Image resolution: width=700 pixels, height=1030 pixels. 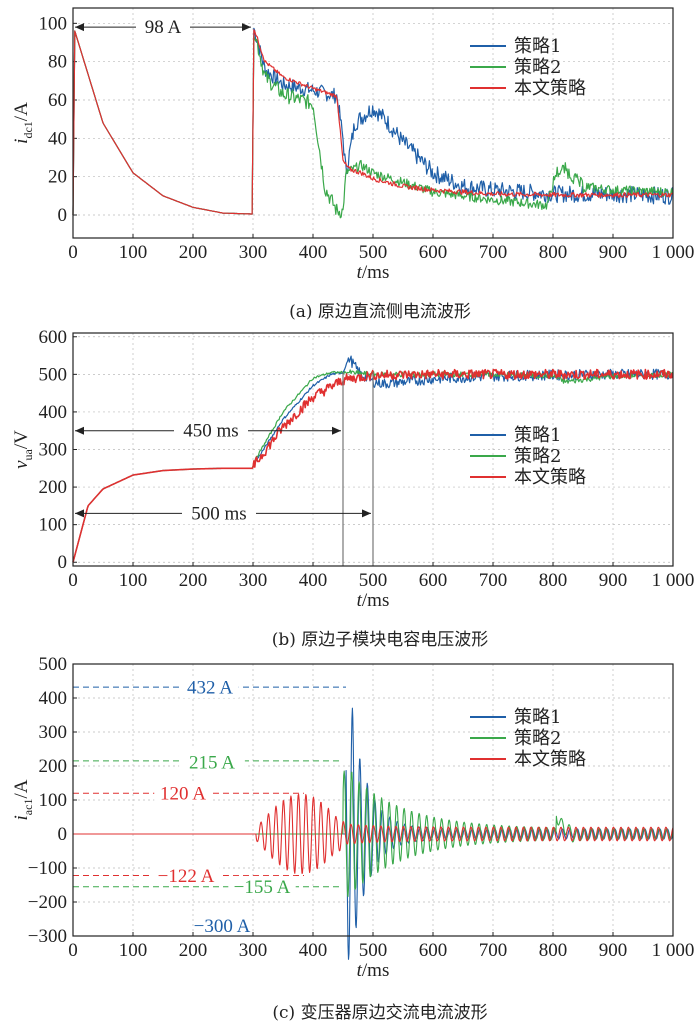 What do you see at coordinates (47, 936) in the screenshot?
I see `y-tick-label: −300` at bounding box center [47, 936].